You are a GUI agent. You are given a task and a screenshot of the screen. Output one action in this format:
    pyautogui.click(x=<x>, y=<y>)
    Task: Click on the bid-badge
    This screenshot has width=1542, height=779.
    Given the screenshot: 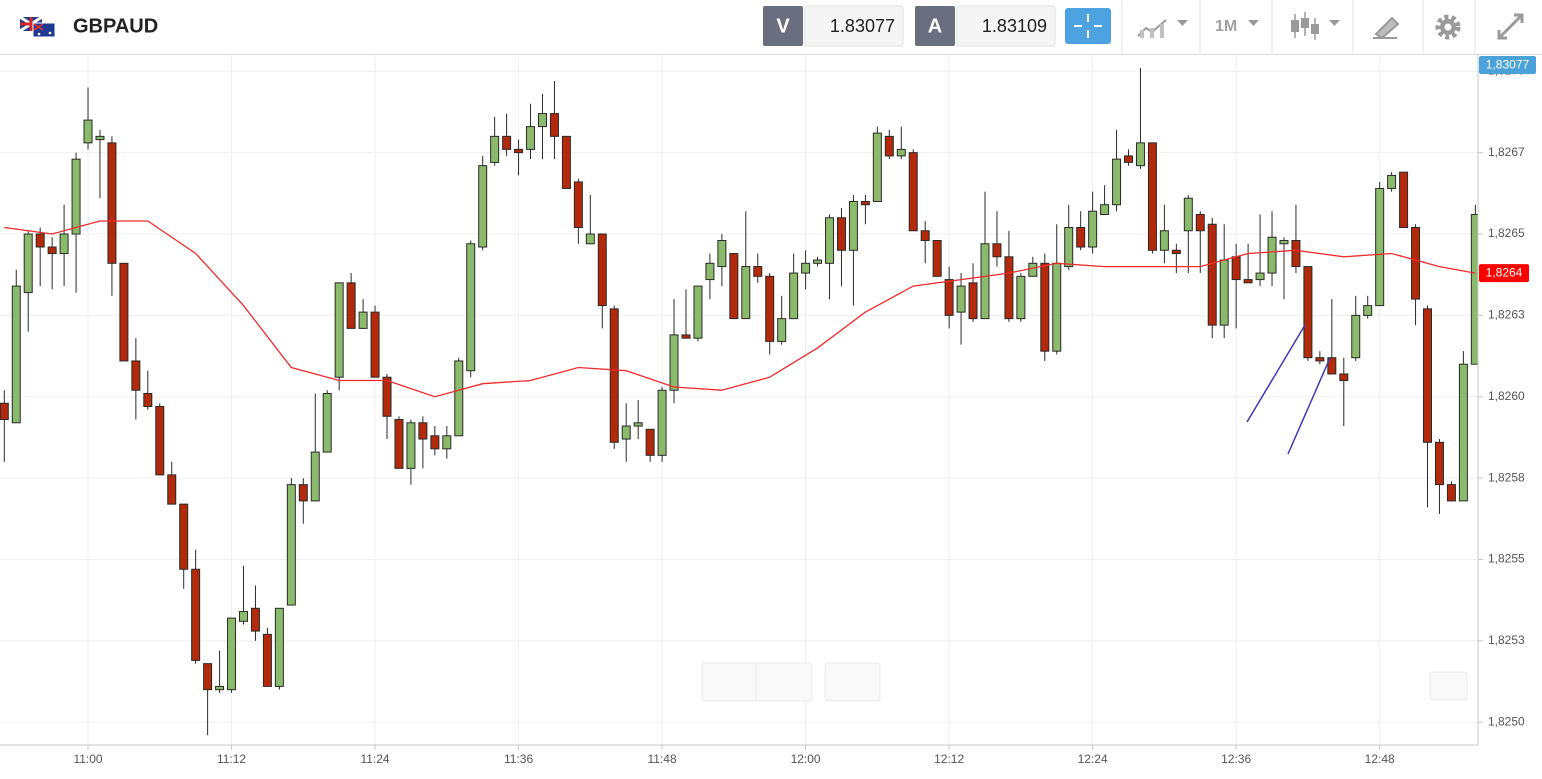 What is the action you would take?
    pyautogui.click(x=1507, y=65)
    